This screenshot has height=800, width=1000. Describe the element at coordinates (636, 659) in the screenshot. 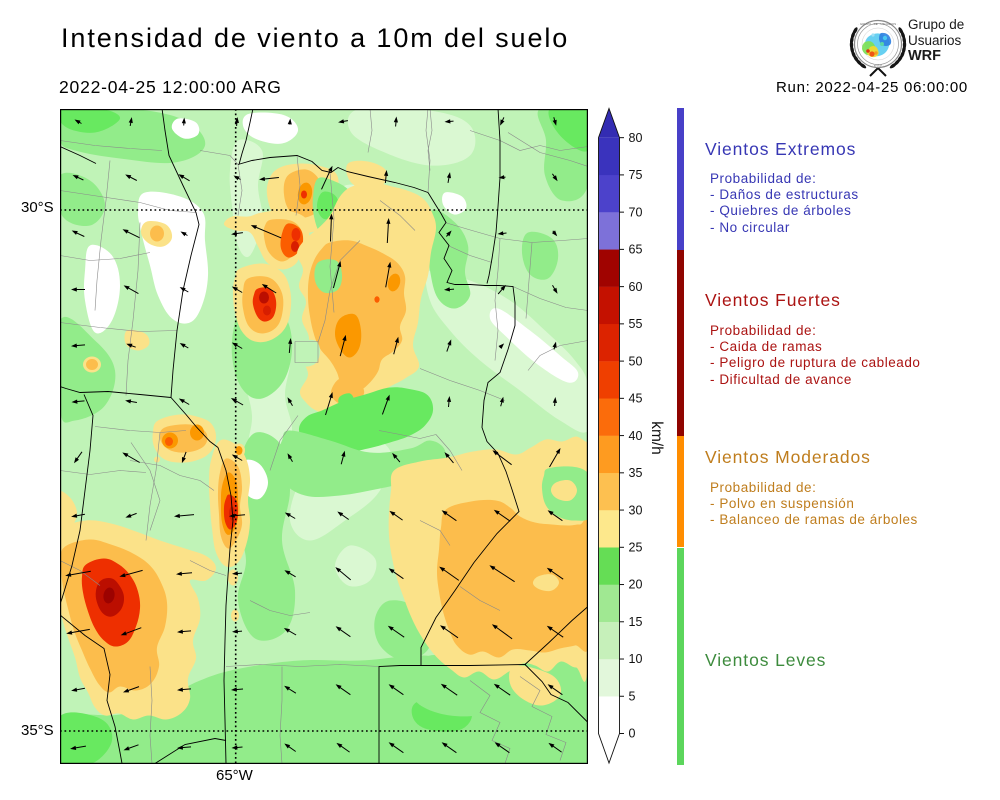

I see `svg-text: 10` at that location.